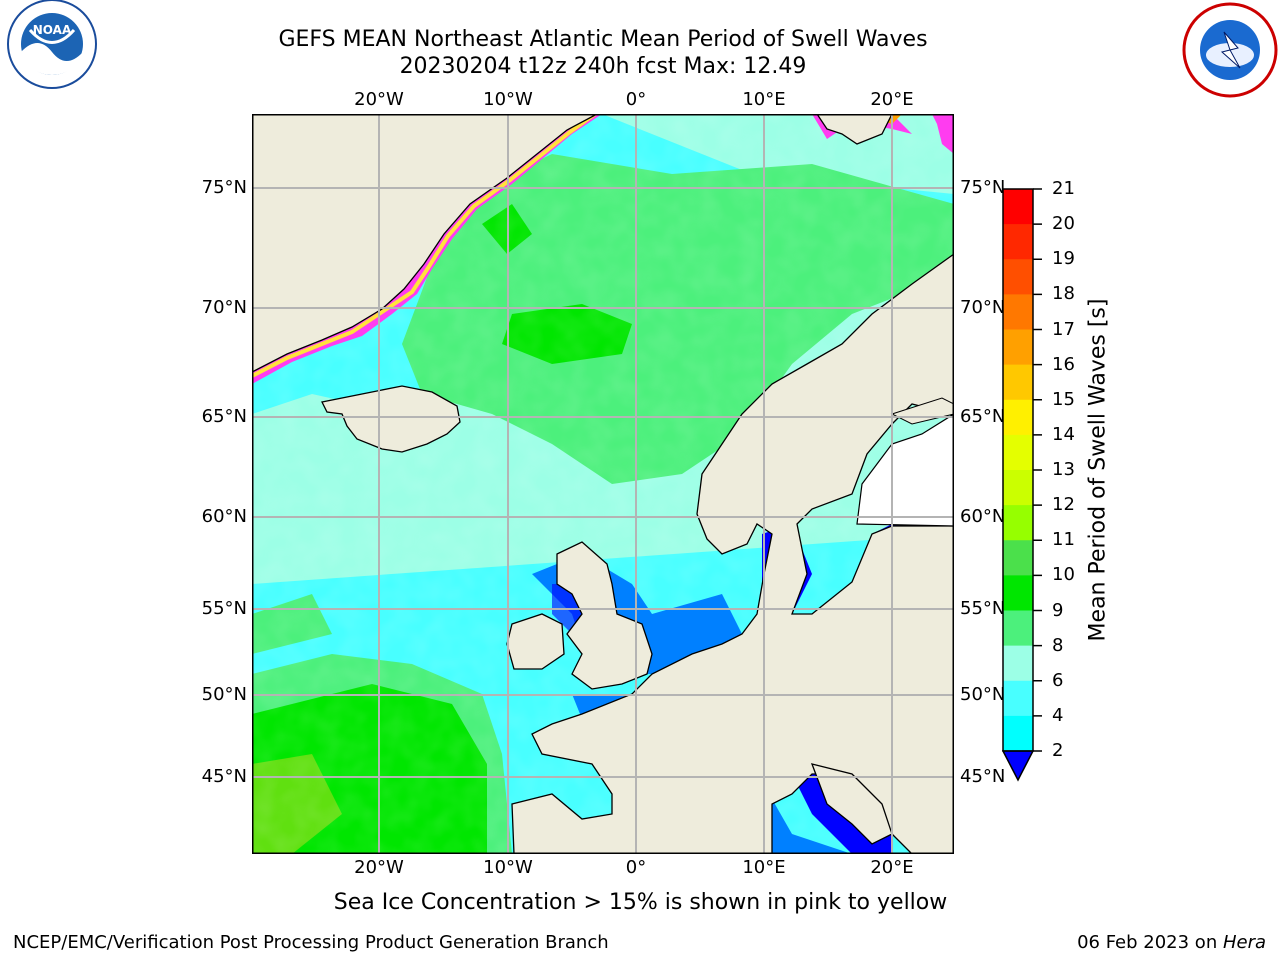 Image resolution: width=1280 pixels, height=960 pixels. I want to click on lat-label-65-right: 65°N, so click(983, 416).